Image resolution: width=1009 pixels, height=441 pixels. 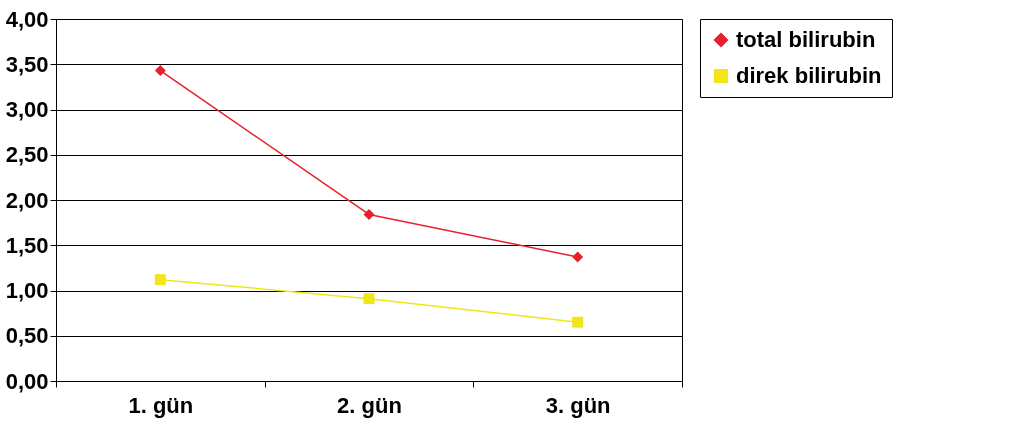 What do you see at coordinates (806, 39) in the screenshot?
I see `legend-label: total bilirubin` at bounding box center [806, 39].